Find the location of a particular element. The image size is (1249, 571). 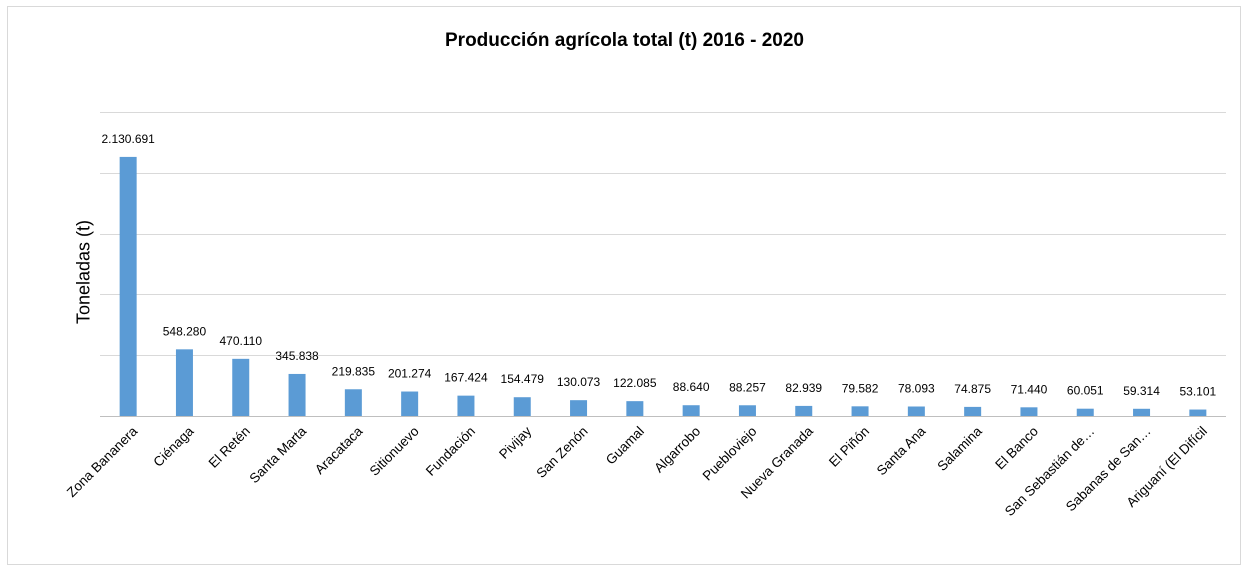

data-label: 2.130.691 is located at coordinates (128, 139).